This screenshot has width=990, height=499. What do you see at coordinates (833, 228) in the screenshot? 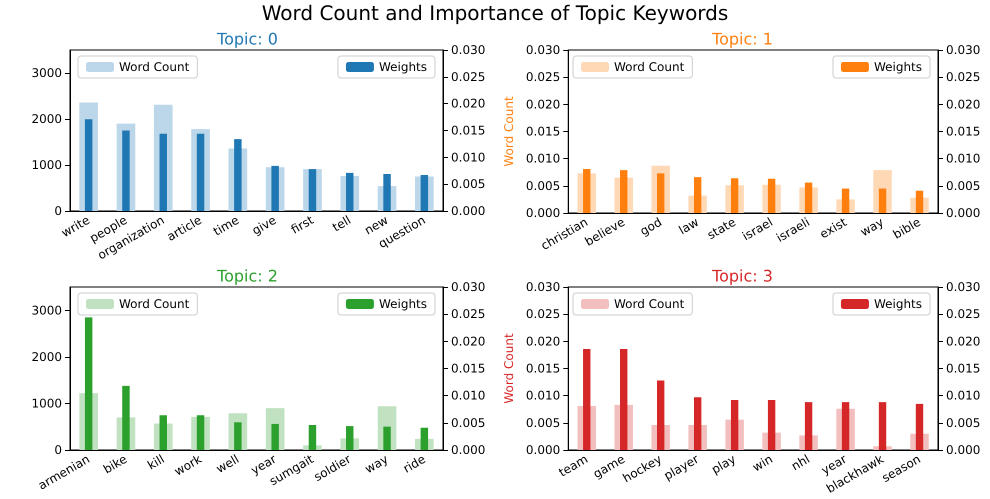
I see `x-tick-label: exist` at bounding box center [833, 228].